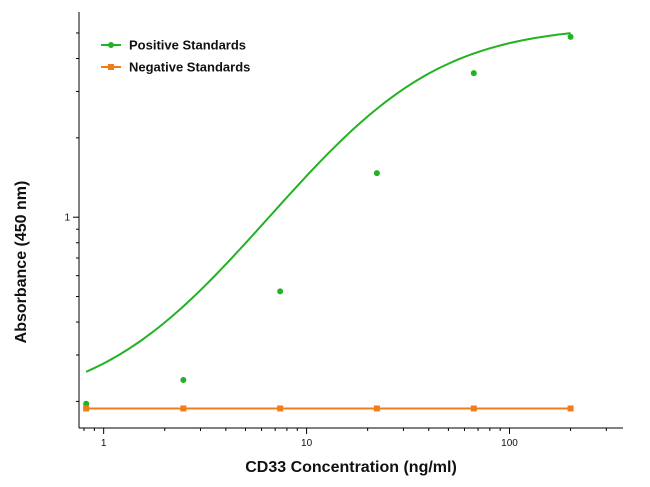 The image size is (650, 487). I want to click on legend-label: Positive Standards, so click(187, 45).